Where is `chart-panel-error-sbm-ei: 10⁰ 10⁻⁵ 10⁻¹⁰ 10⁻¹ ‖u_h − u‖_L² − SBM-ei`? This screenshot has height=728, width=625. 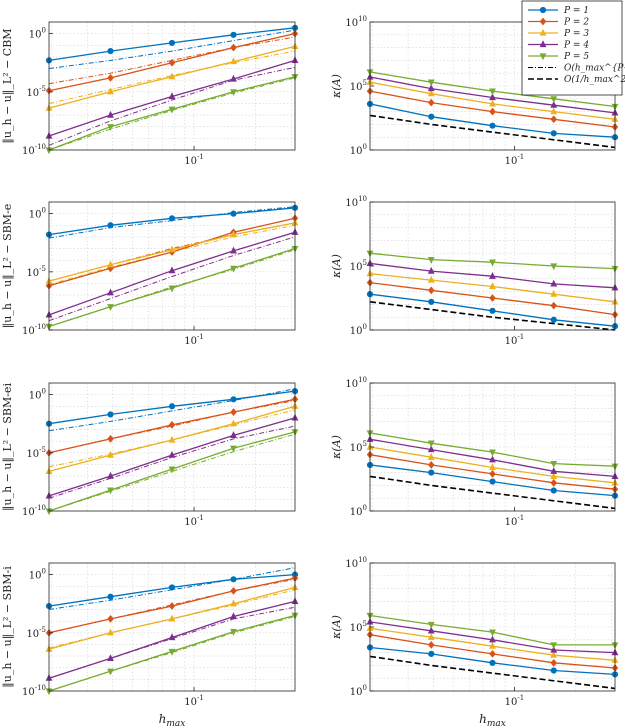 chart-panel-error-sbm-ei: 10⁰ 10⁻⁵ 10⁻¹⁰ 10⁻¹ ‖u_h − u‖_L² − SBM-ei is located at coordinates (150, 455).